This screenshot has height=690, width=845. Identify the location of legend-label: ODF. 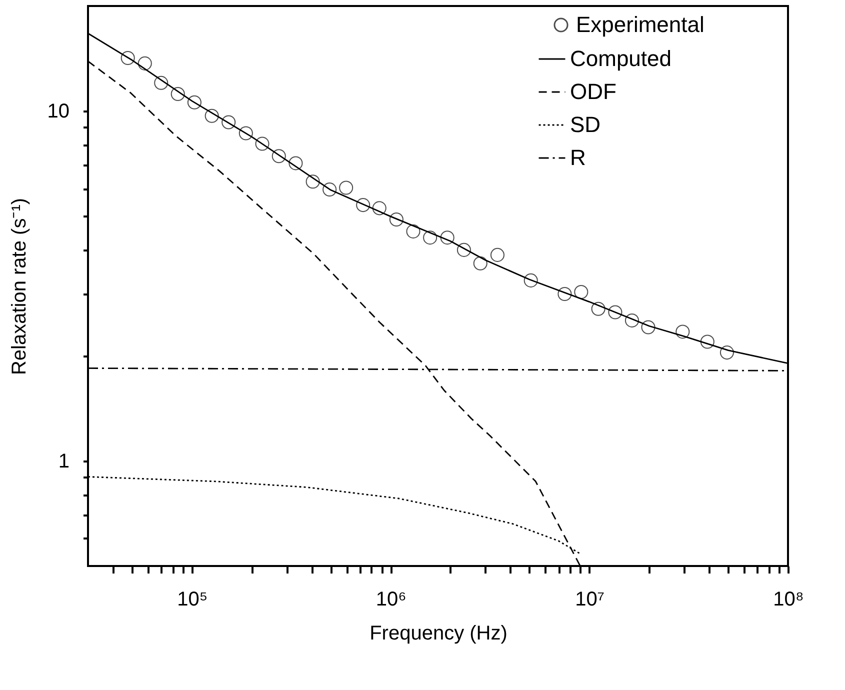
(593, 91).